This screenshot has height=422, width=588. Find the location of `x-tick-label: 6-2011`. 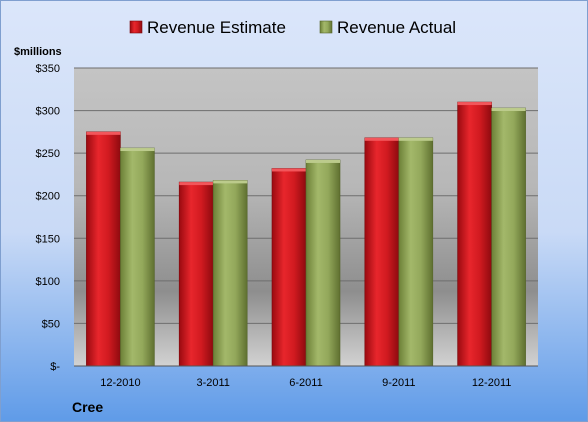

x-tick-label: 6-2011 is located at coordinates (305, 383).